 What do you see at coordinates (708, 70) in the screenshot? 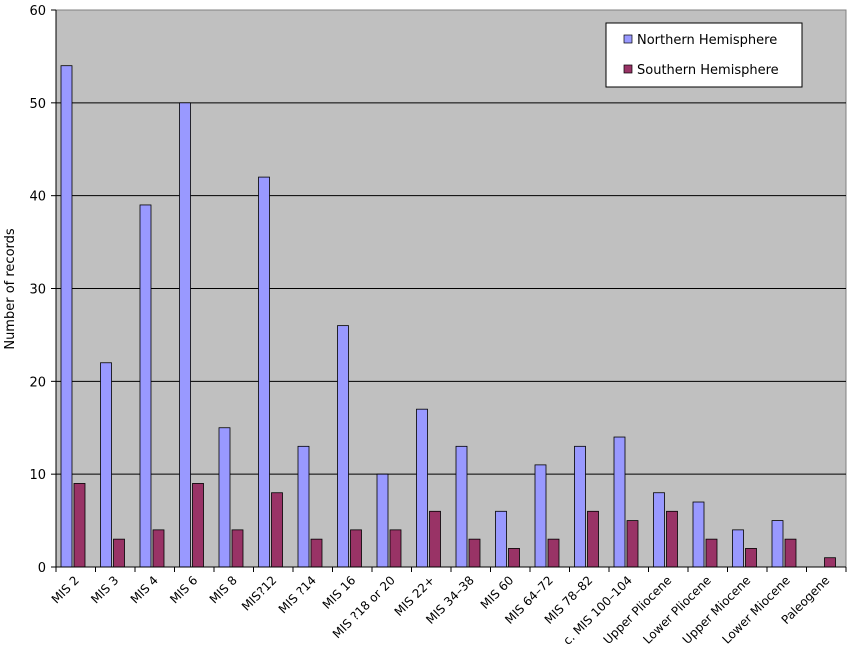
I see `legend-label-southern: Southern Hemisphere` at bounding box center [708, 70].